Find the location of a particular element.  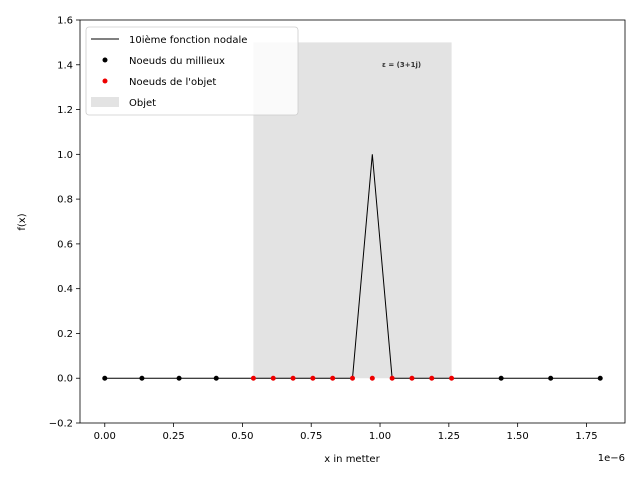

x-axis-label: x in metter is located at coordinates (352, 459).